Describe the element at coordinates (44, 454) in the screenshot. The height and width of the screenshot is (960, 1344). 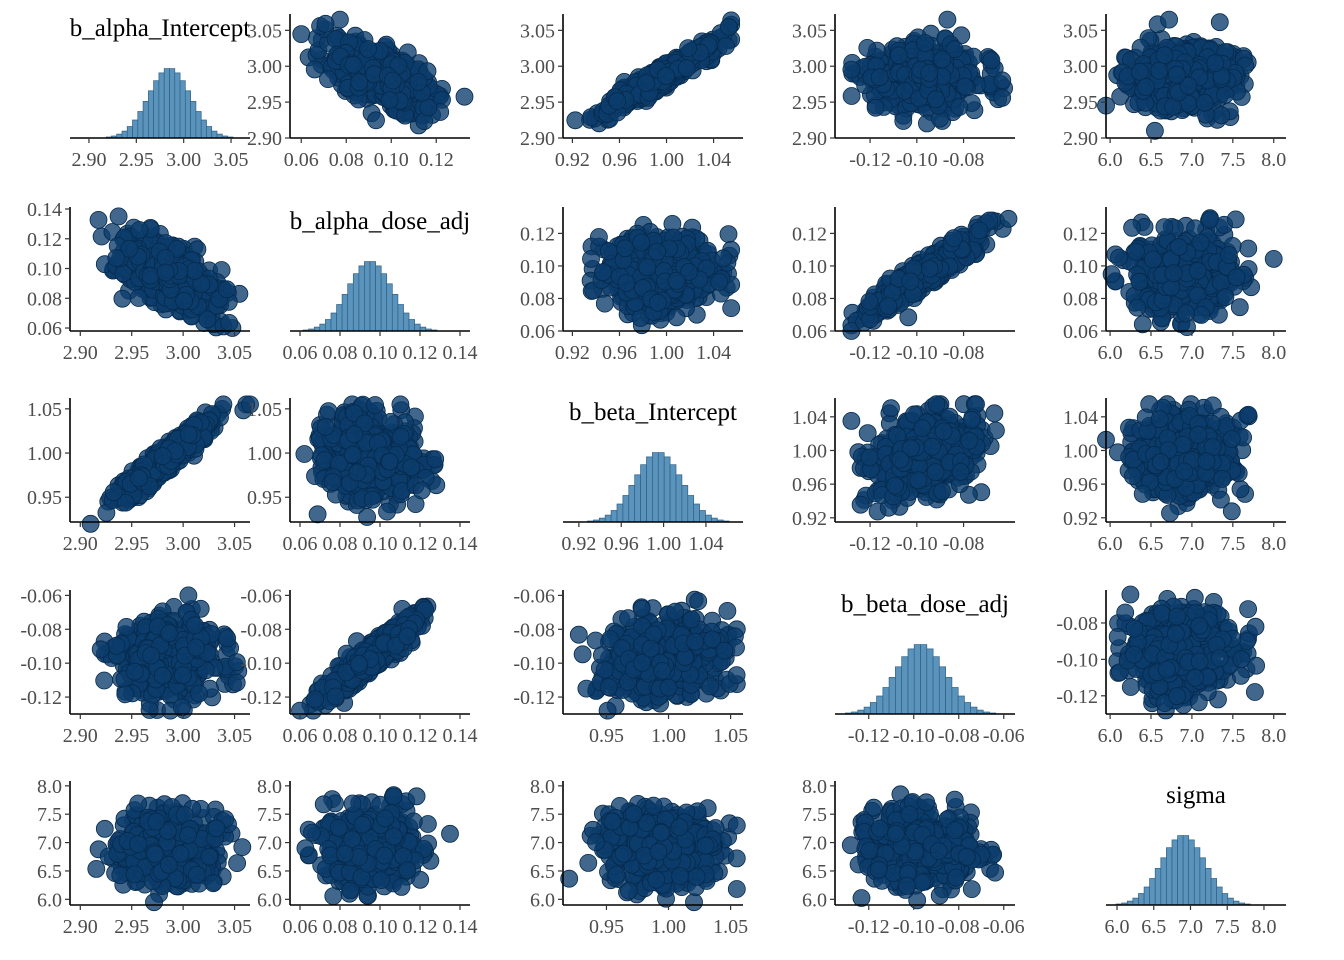
I see `y-tick-label: 1.00` at that location.